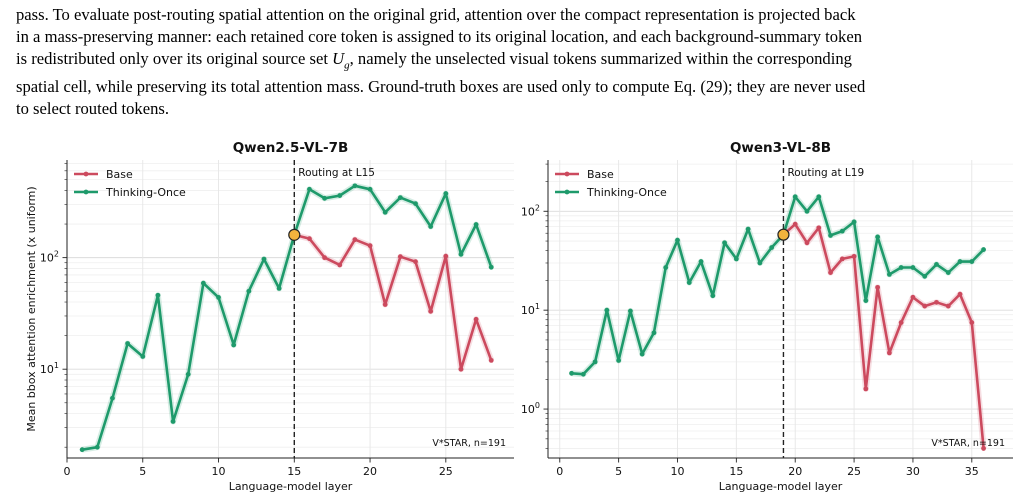 The width and height of the screenshot is (1021, 502). I want to click on routing-label: Routing at L19, so click(825, 173).